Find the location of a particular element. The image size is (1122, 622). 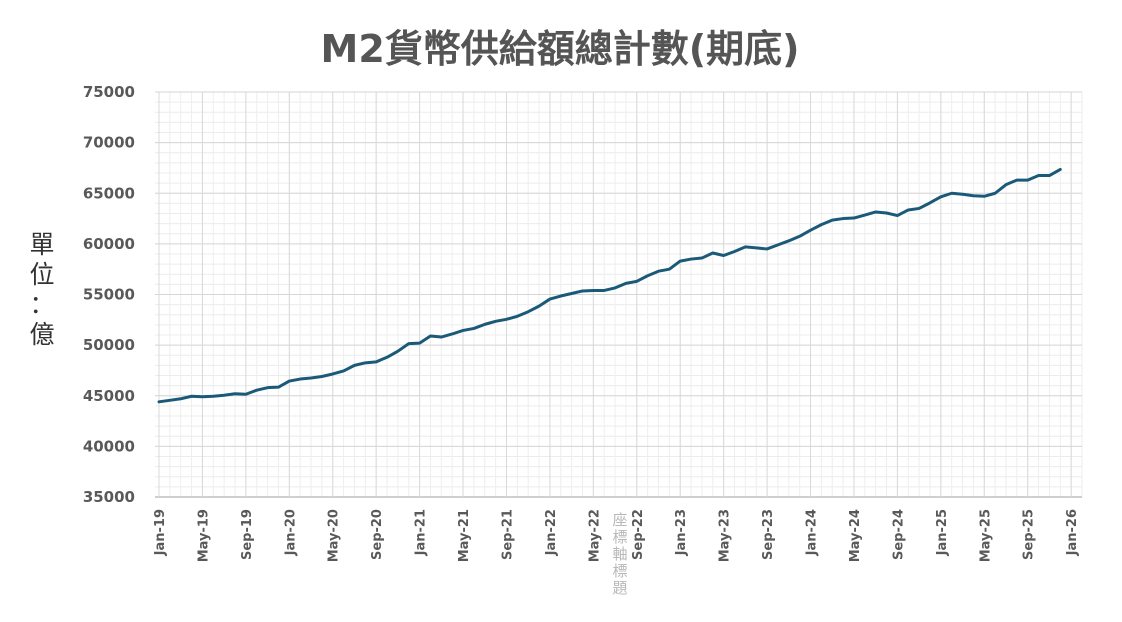

x-tick-label: Sep-20 is located at coordinates (377, 534).